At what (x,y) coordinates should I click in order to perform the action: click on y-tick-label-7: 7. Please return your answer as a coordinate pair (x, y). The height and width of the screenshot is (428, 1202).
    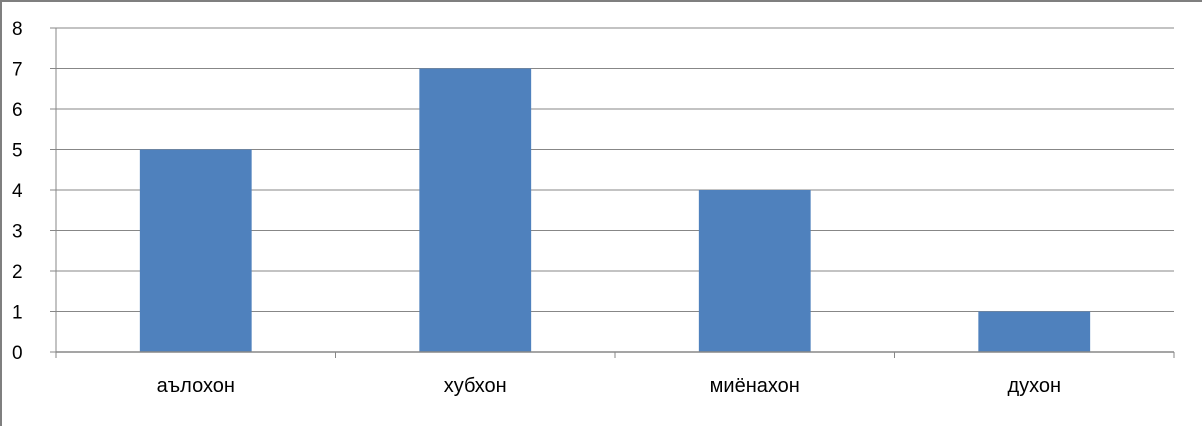
    Looking at the image, I should click on (17, 70).